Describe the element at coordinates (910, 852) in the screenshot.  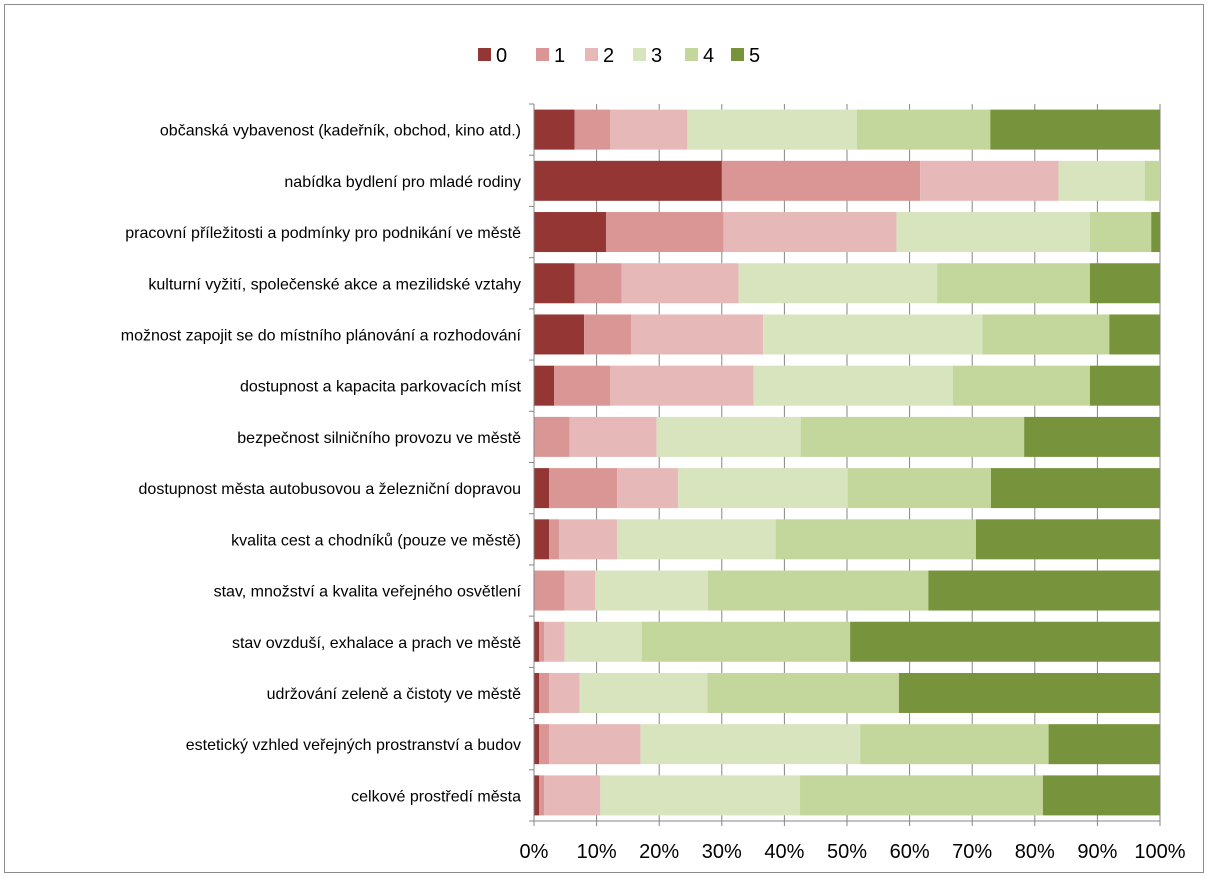
I see `x-tick-label: 60%` at that location.